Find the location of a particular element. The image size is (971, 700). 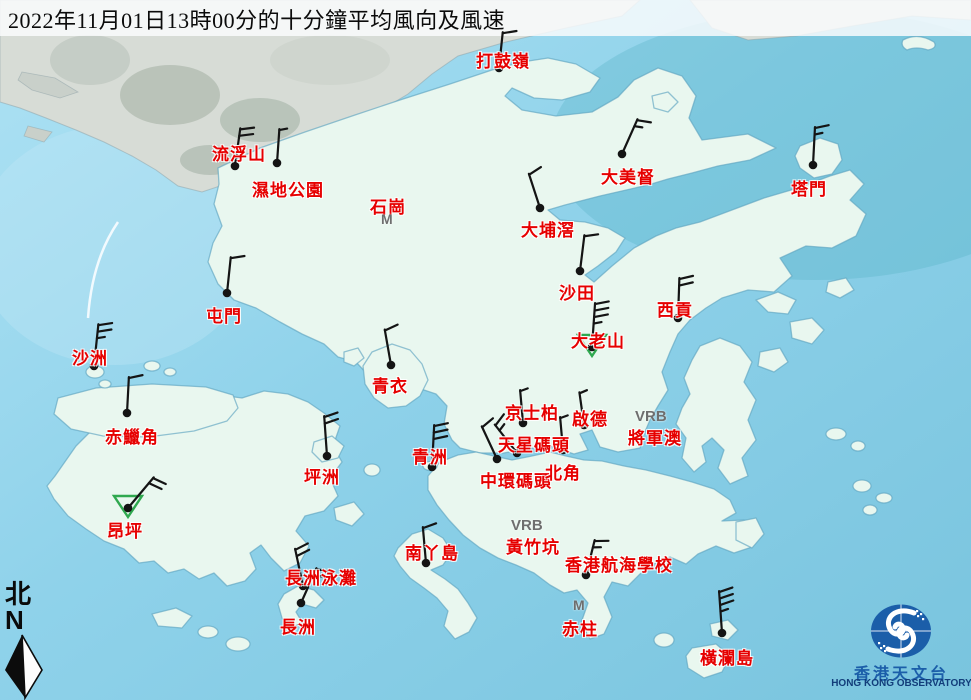

compass-north-hanzi: 北 is located at coordinates (18, 594).